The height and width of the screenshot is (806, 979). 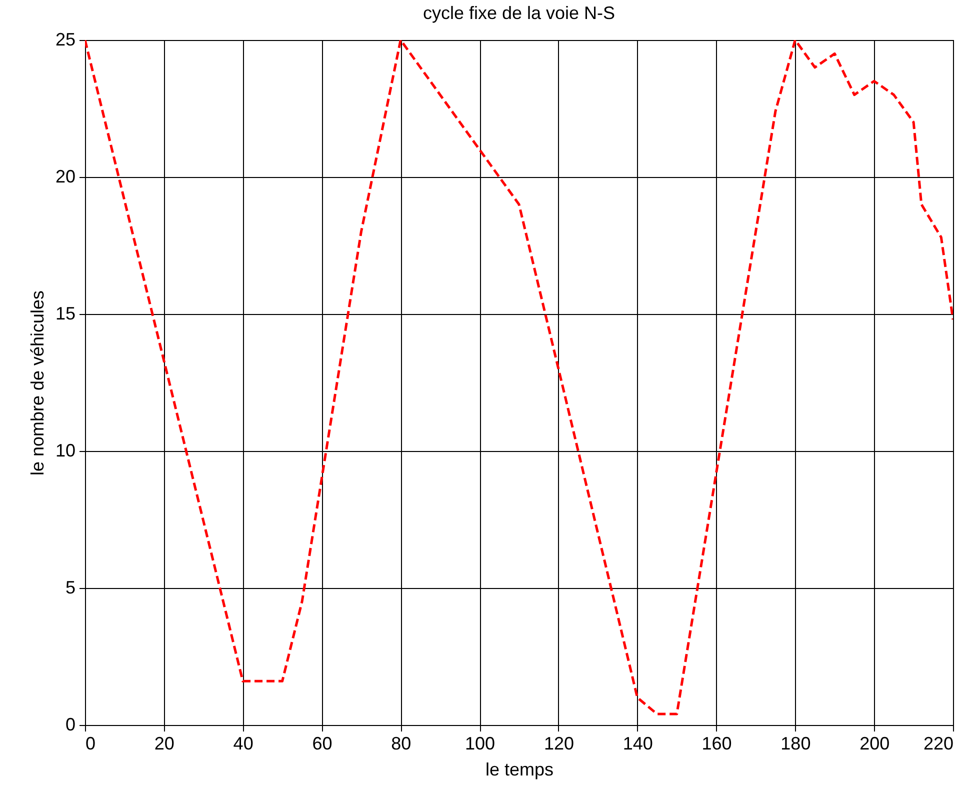 What do you see at coordinates (70, 588) in the screenshot?
I see `y-tick-label: 5` at bounding box center [70, 588].